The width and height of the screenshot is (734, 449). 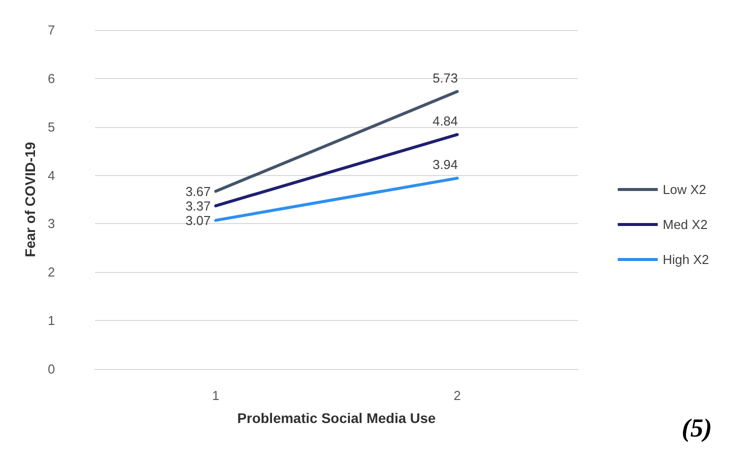 What do you see at coordinates (445, 164) in the screenshot?
I see `data-label: 3.94` at bounding box center [445, 164].